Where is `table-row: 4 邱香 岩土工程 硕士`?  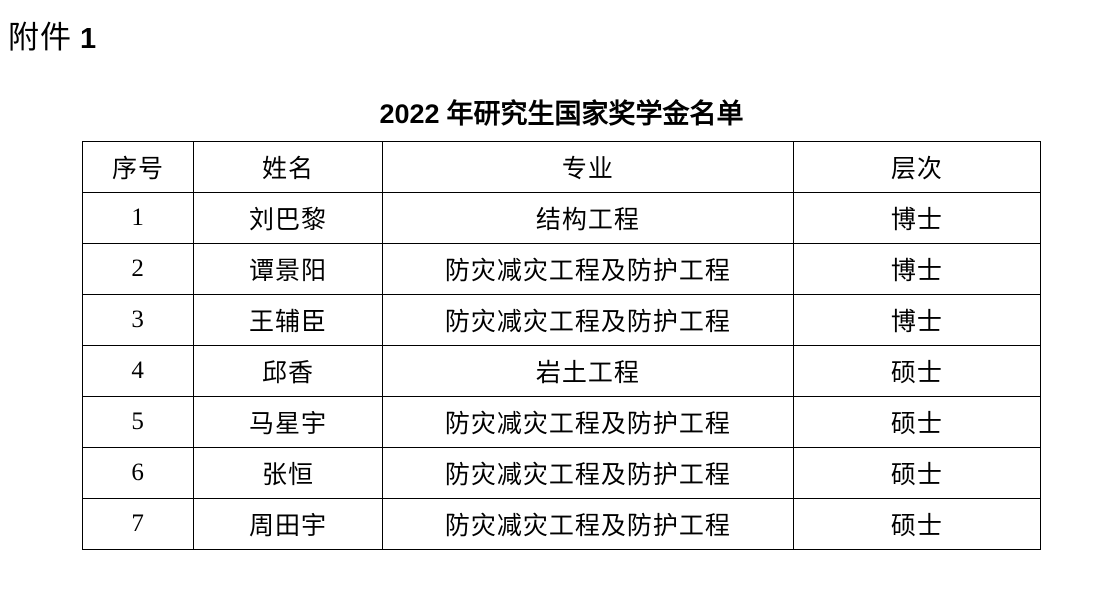
table-row: 4 邱香 岩土工程 硕士 is located at coordinates (561, 371).